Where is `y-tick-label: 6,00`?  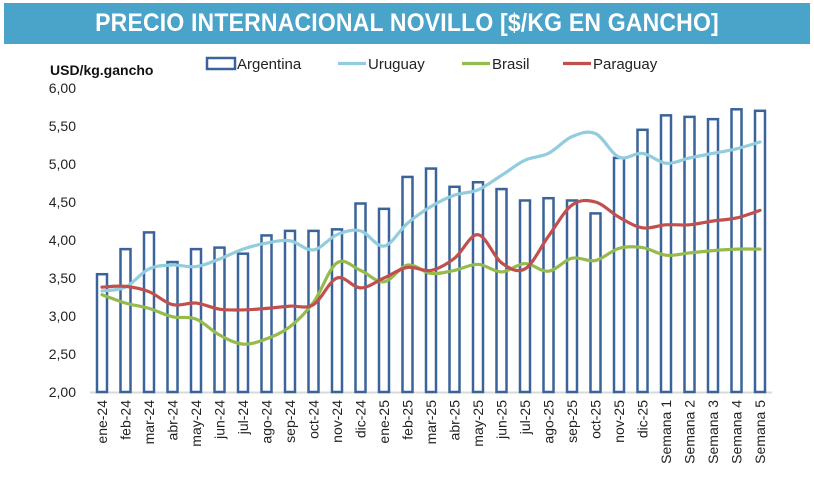
y-tick-label: 6,00 is located at coordinates (62, 88).